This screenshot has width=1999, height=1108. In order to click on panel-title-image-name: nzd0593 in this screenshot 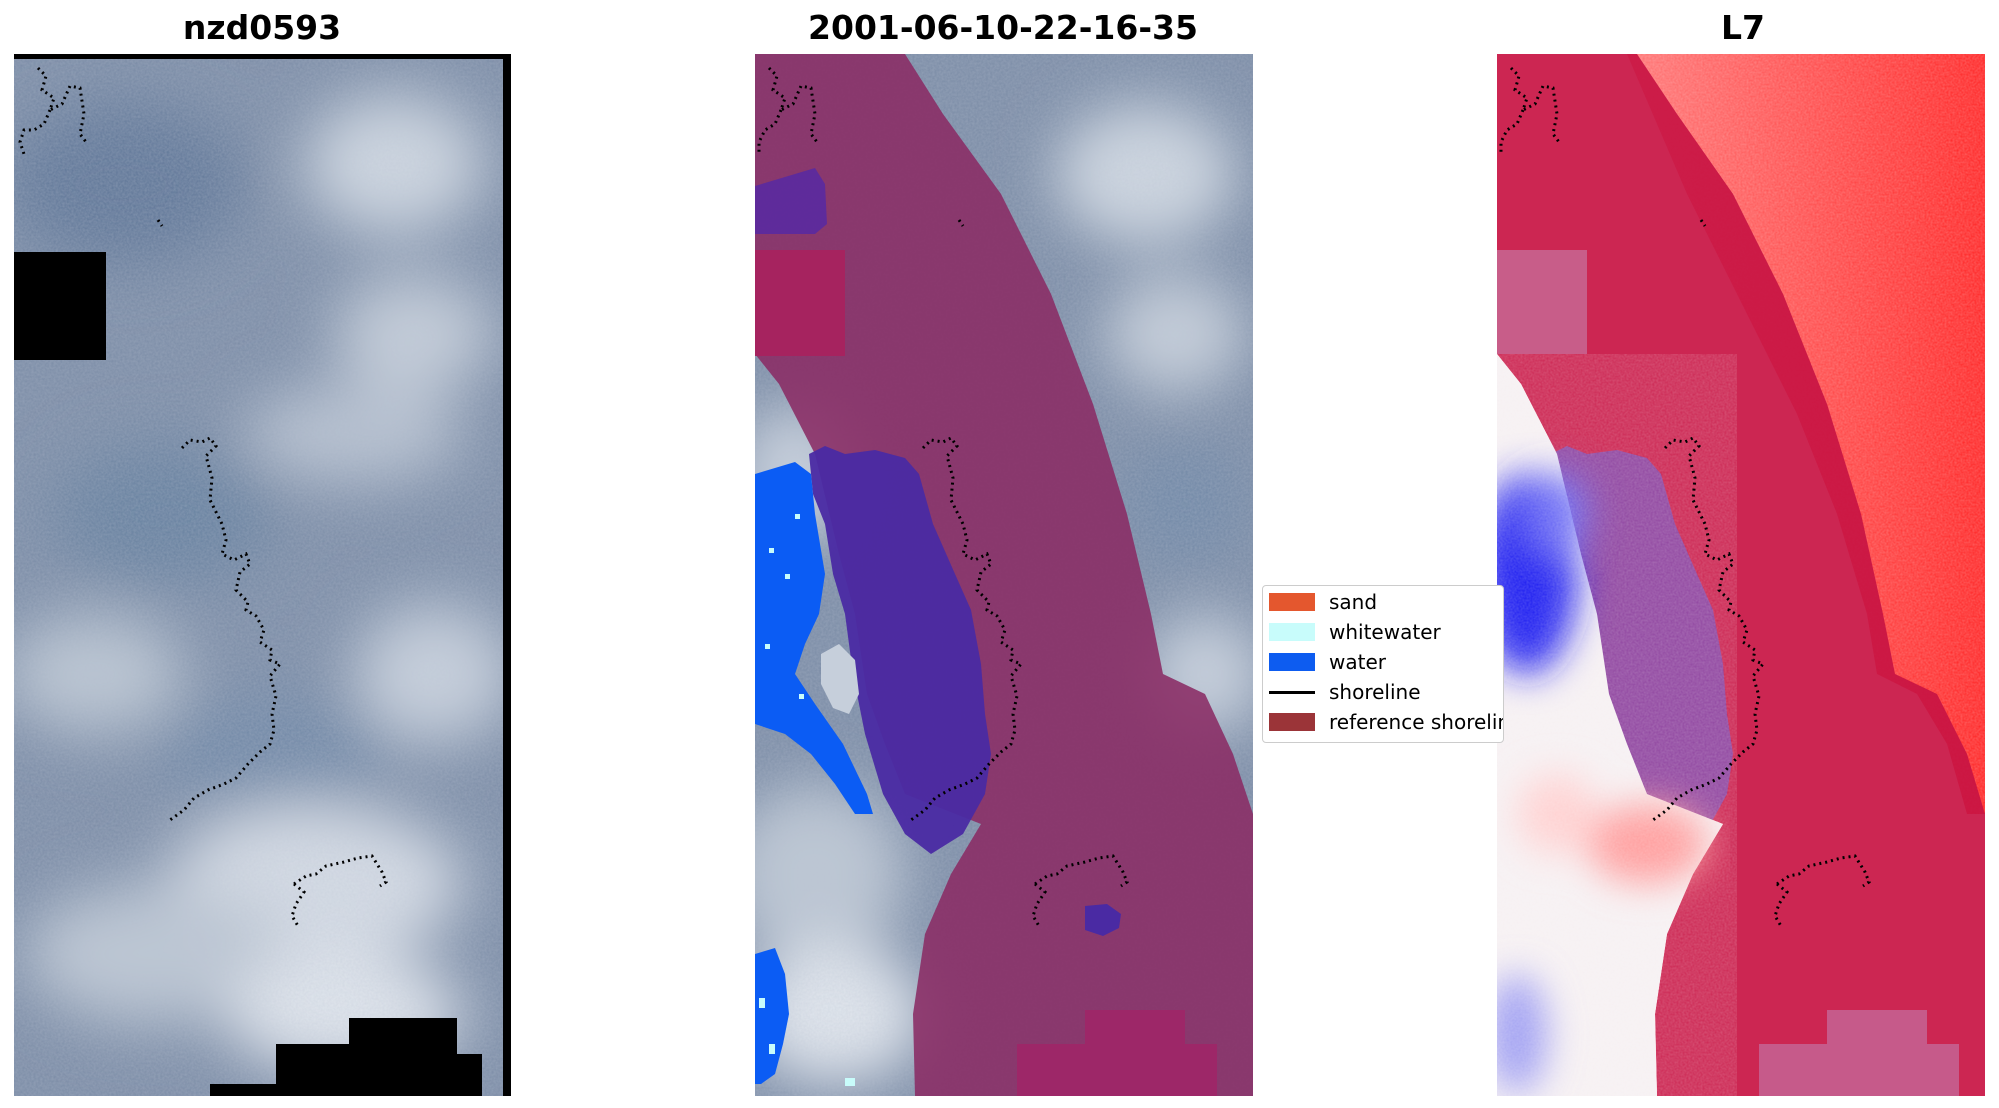, I will do `click(262, 27)`.